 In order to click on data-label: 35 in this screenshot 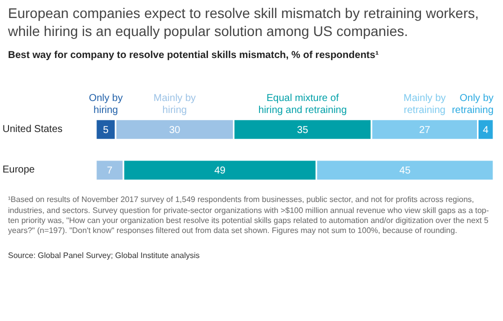, I will do `click(303, 130)`.